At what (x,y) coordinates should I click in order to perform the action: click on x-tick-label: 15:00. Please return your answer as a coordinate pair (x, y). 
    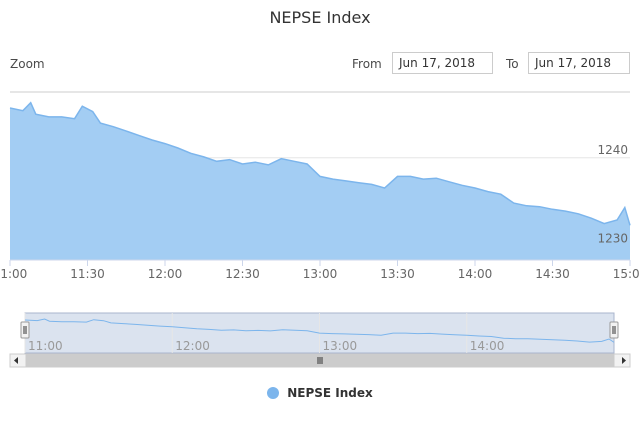
    Looking at the image, I should click on (626, 274).